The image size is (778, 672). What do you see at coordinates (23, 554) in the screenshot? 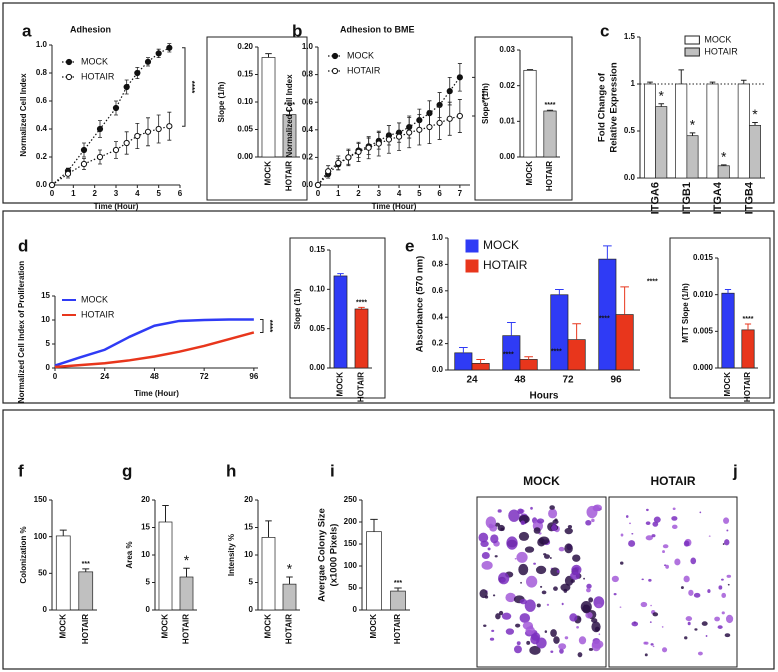
I see `y-axis-label: Colonization %` at bounding box center [23, 554].